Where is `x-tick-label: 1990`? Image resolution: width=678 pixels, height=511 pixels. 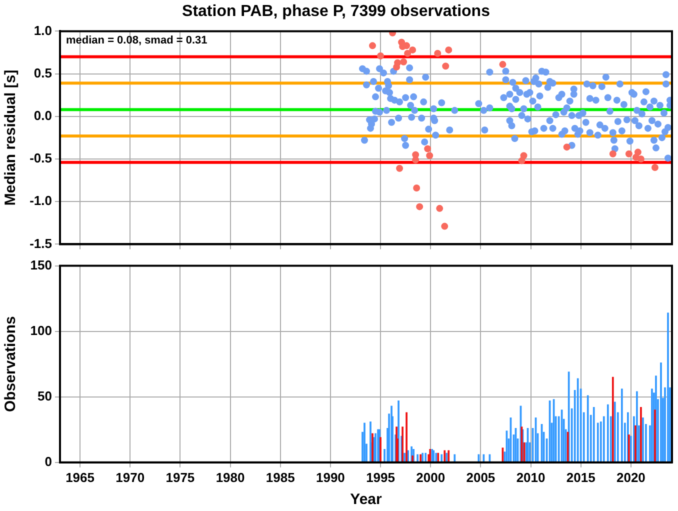 x-tick-label: 1990 is located at coordinates (330, 477).